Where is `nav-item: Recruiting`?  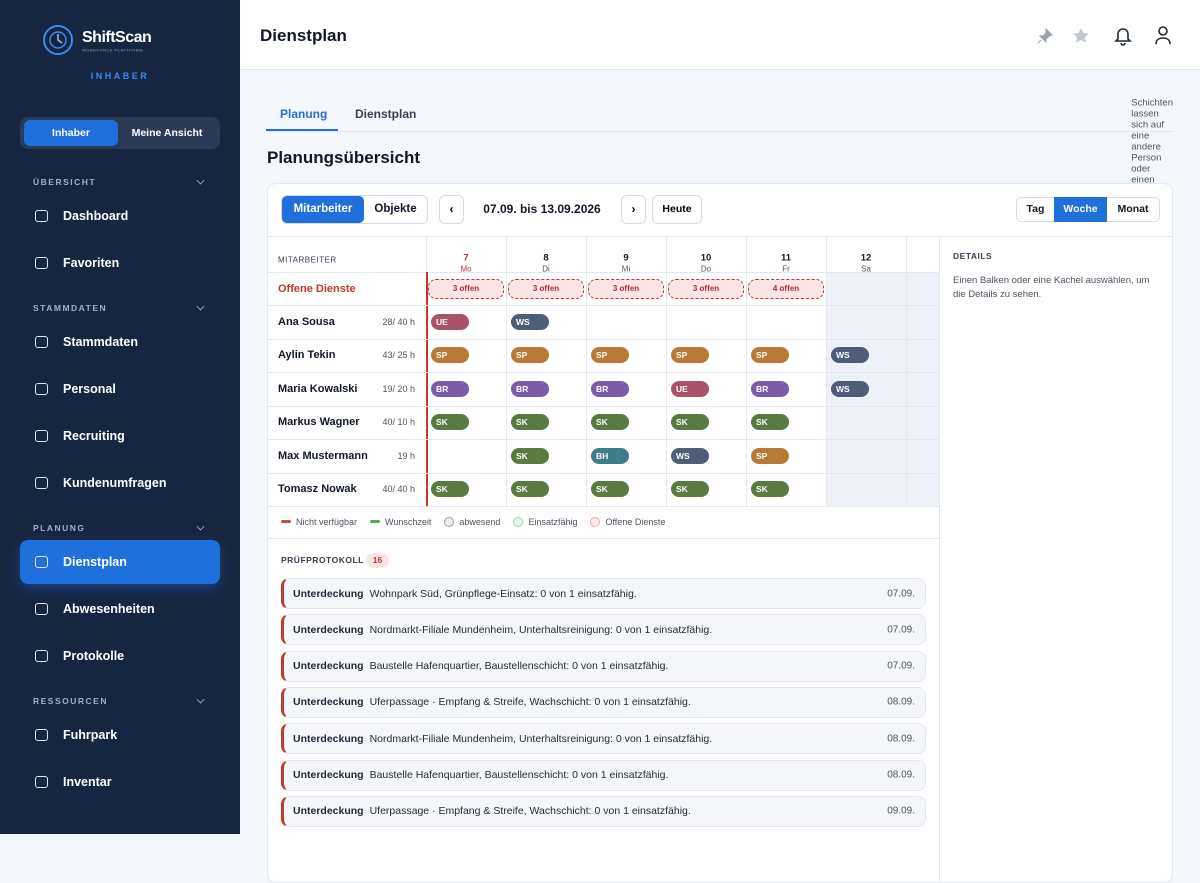 nav-item: Recruiting is located at coordinates (94, 436).